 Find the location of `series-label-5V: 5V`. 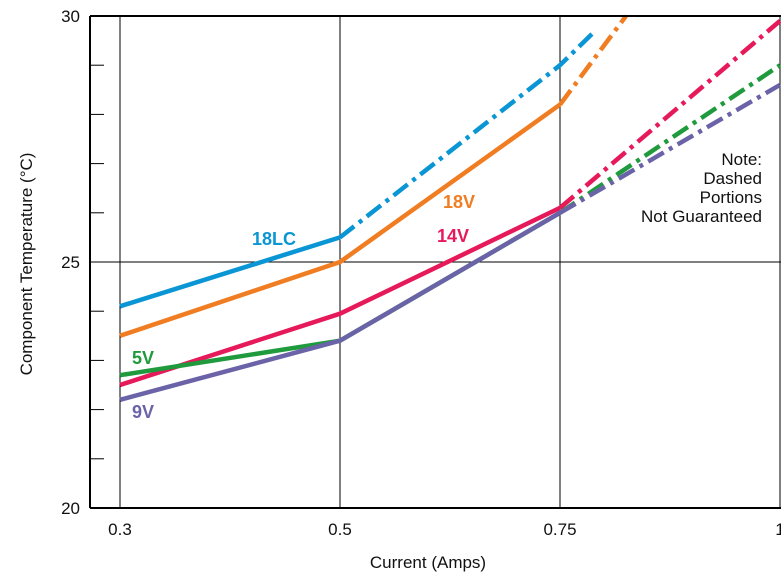

series-label-5V: 5V is located at coordinates (143, 358).